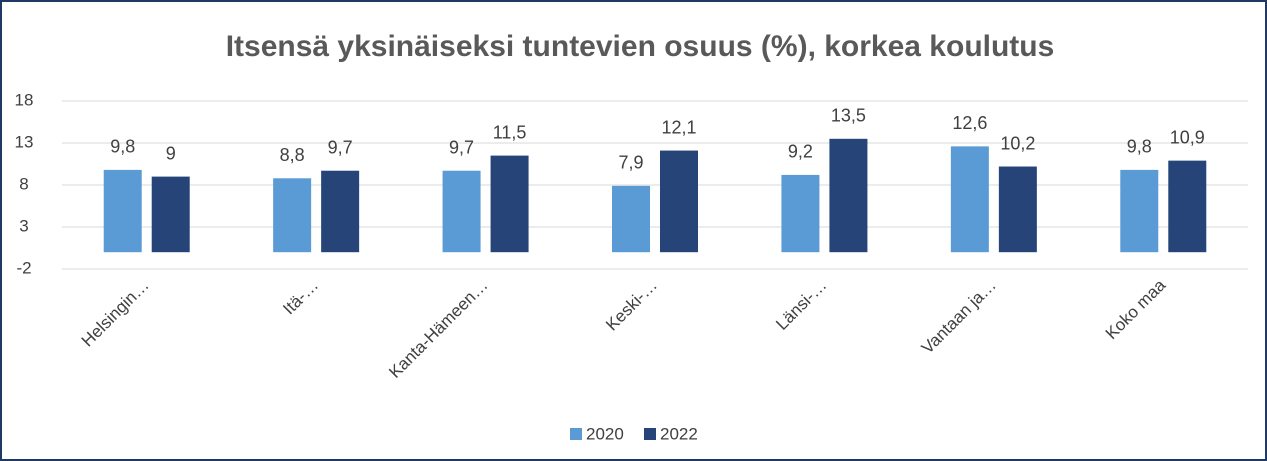  Describe the element at coordinates (510, 132) in the screenshot. I see `data-label: 11,5` at that location.